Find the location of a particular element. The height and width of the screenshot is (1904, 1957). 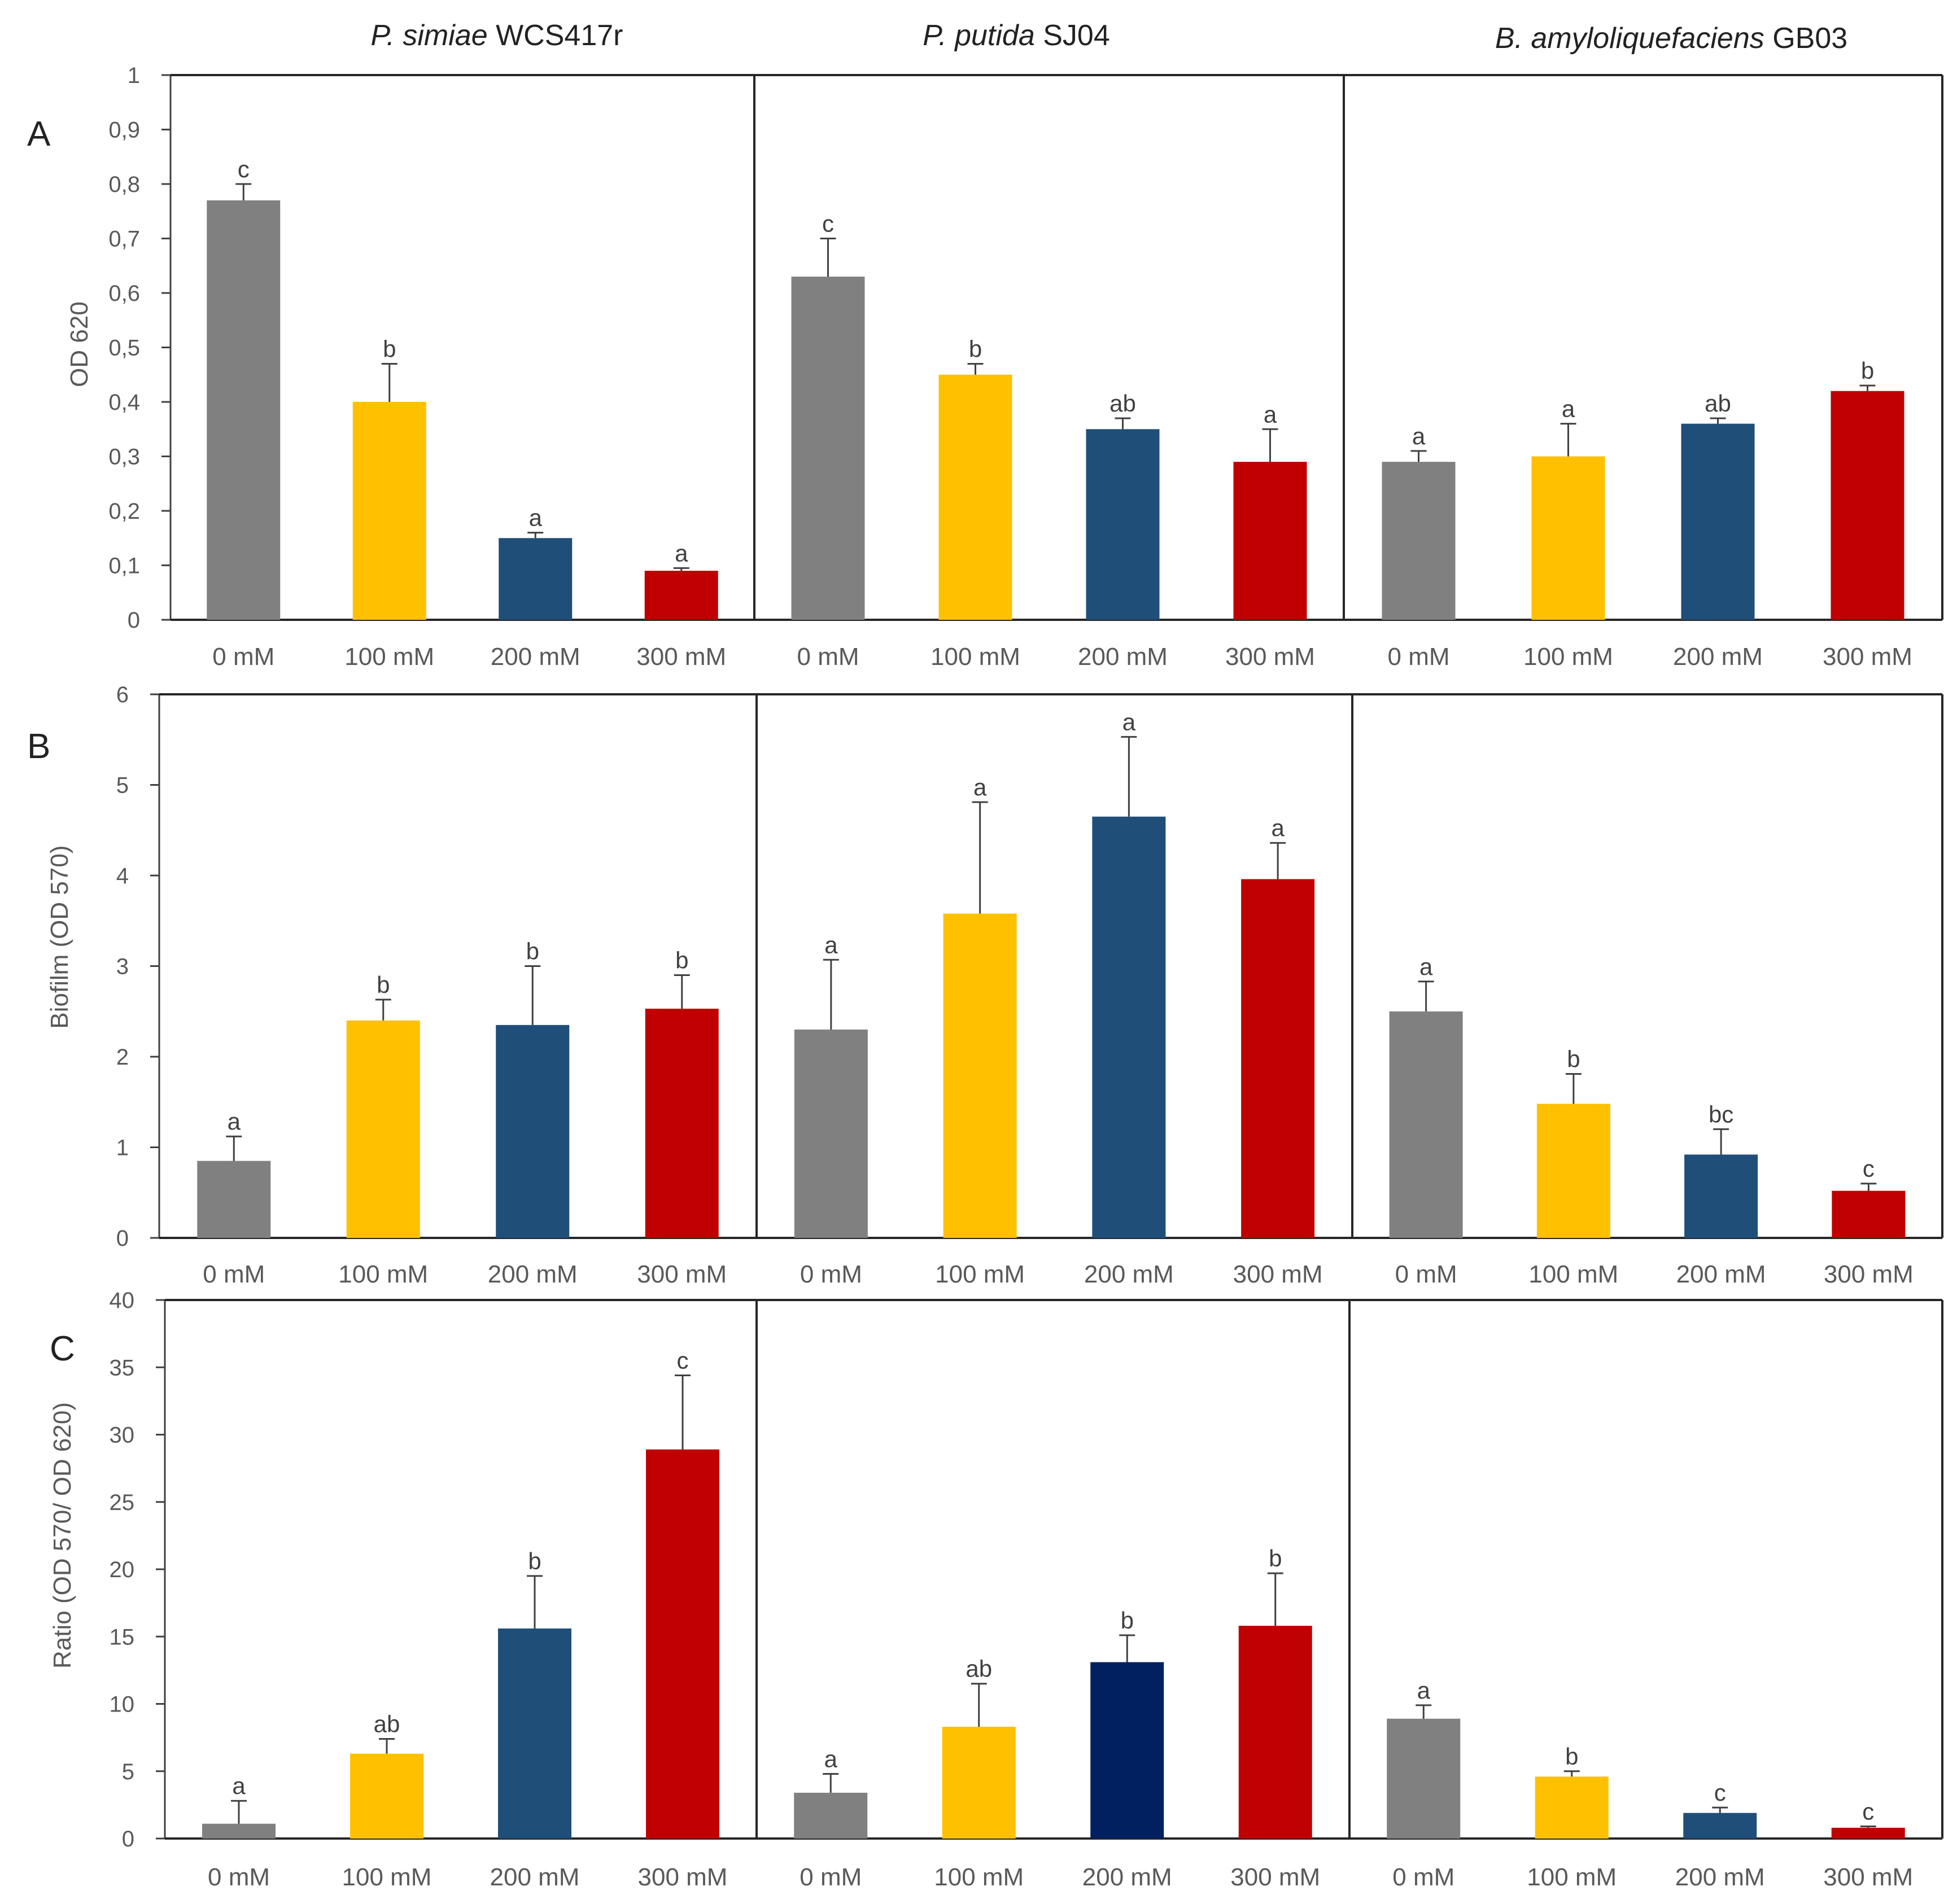

y-axis-label-b: Biofilm (OD 570) is located at coordinates (60, 936).